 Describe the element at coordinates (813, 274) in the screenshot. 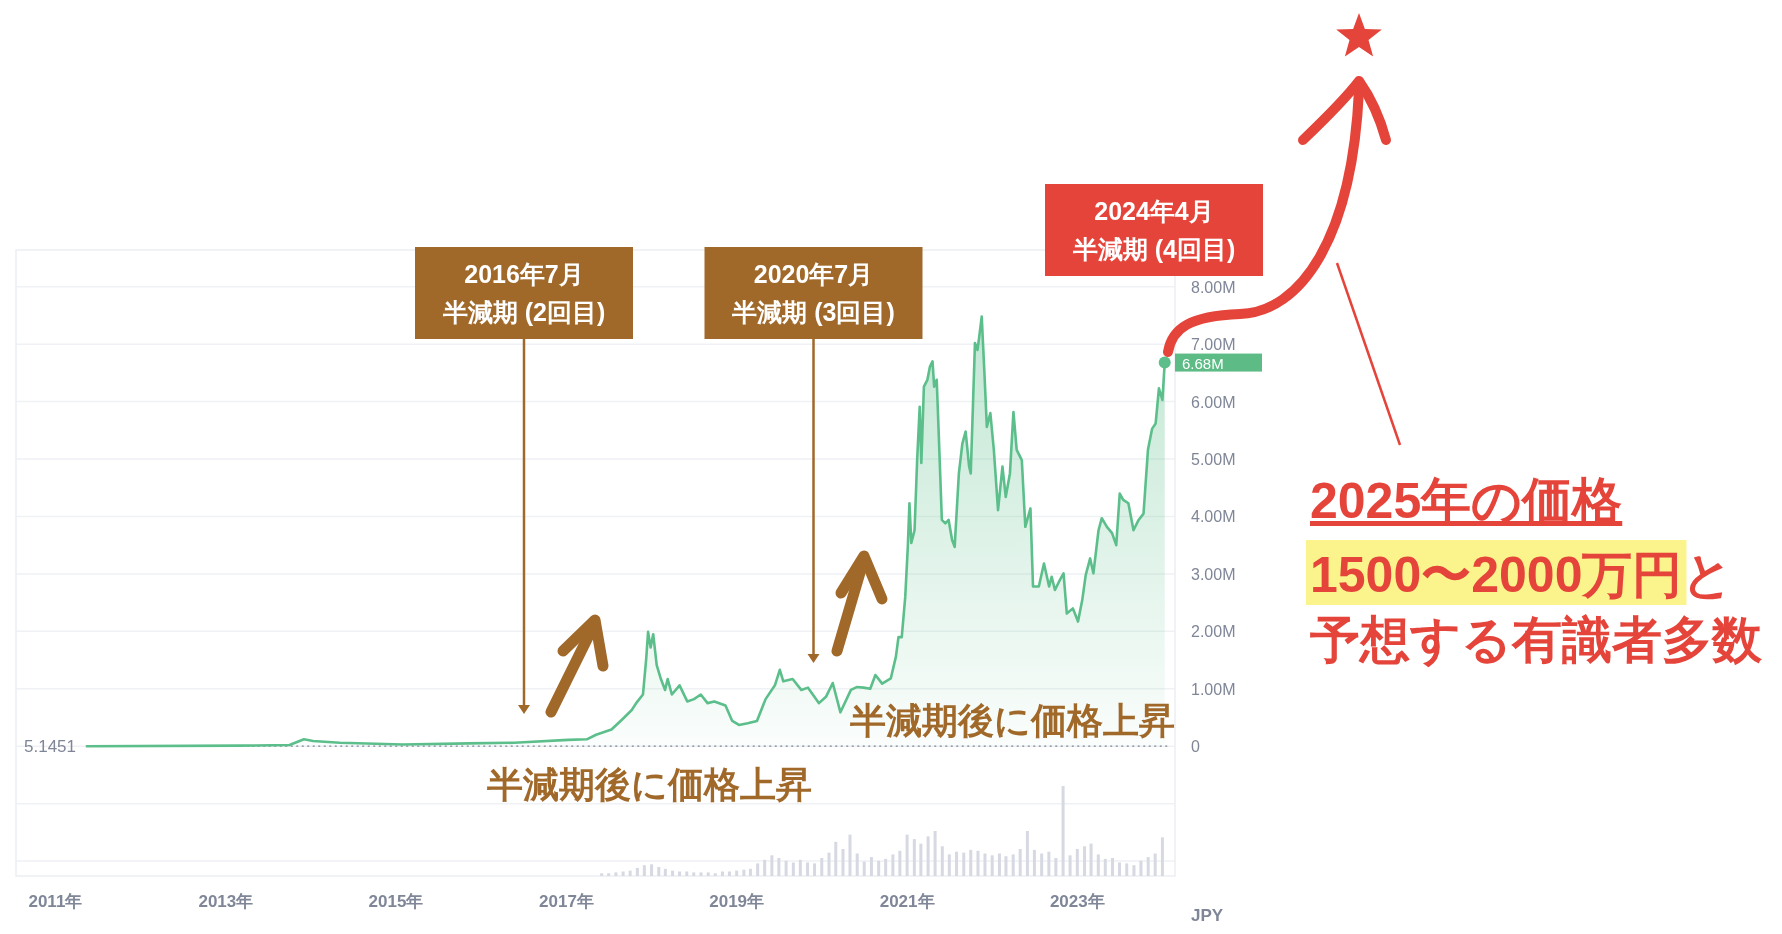

I see `annotation: 2020年7月` at that location.